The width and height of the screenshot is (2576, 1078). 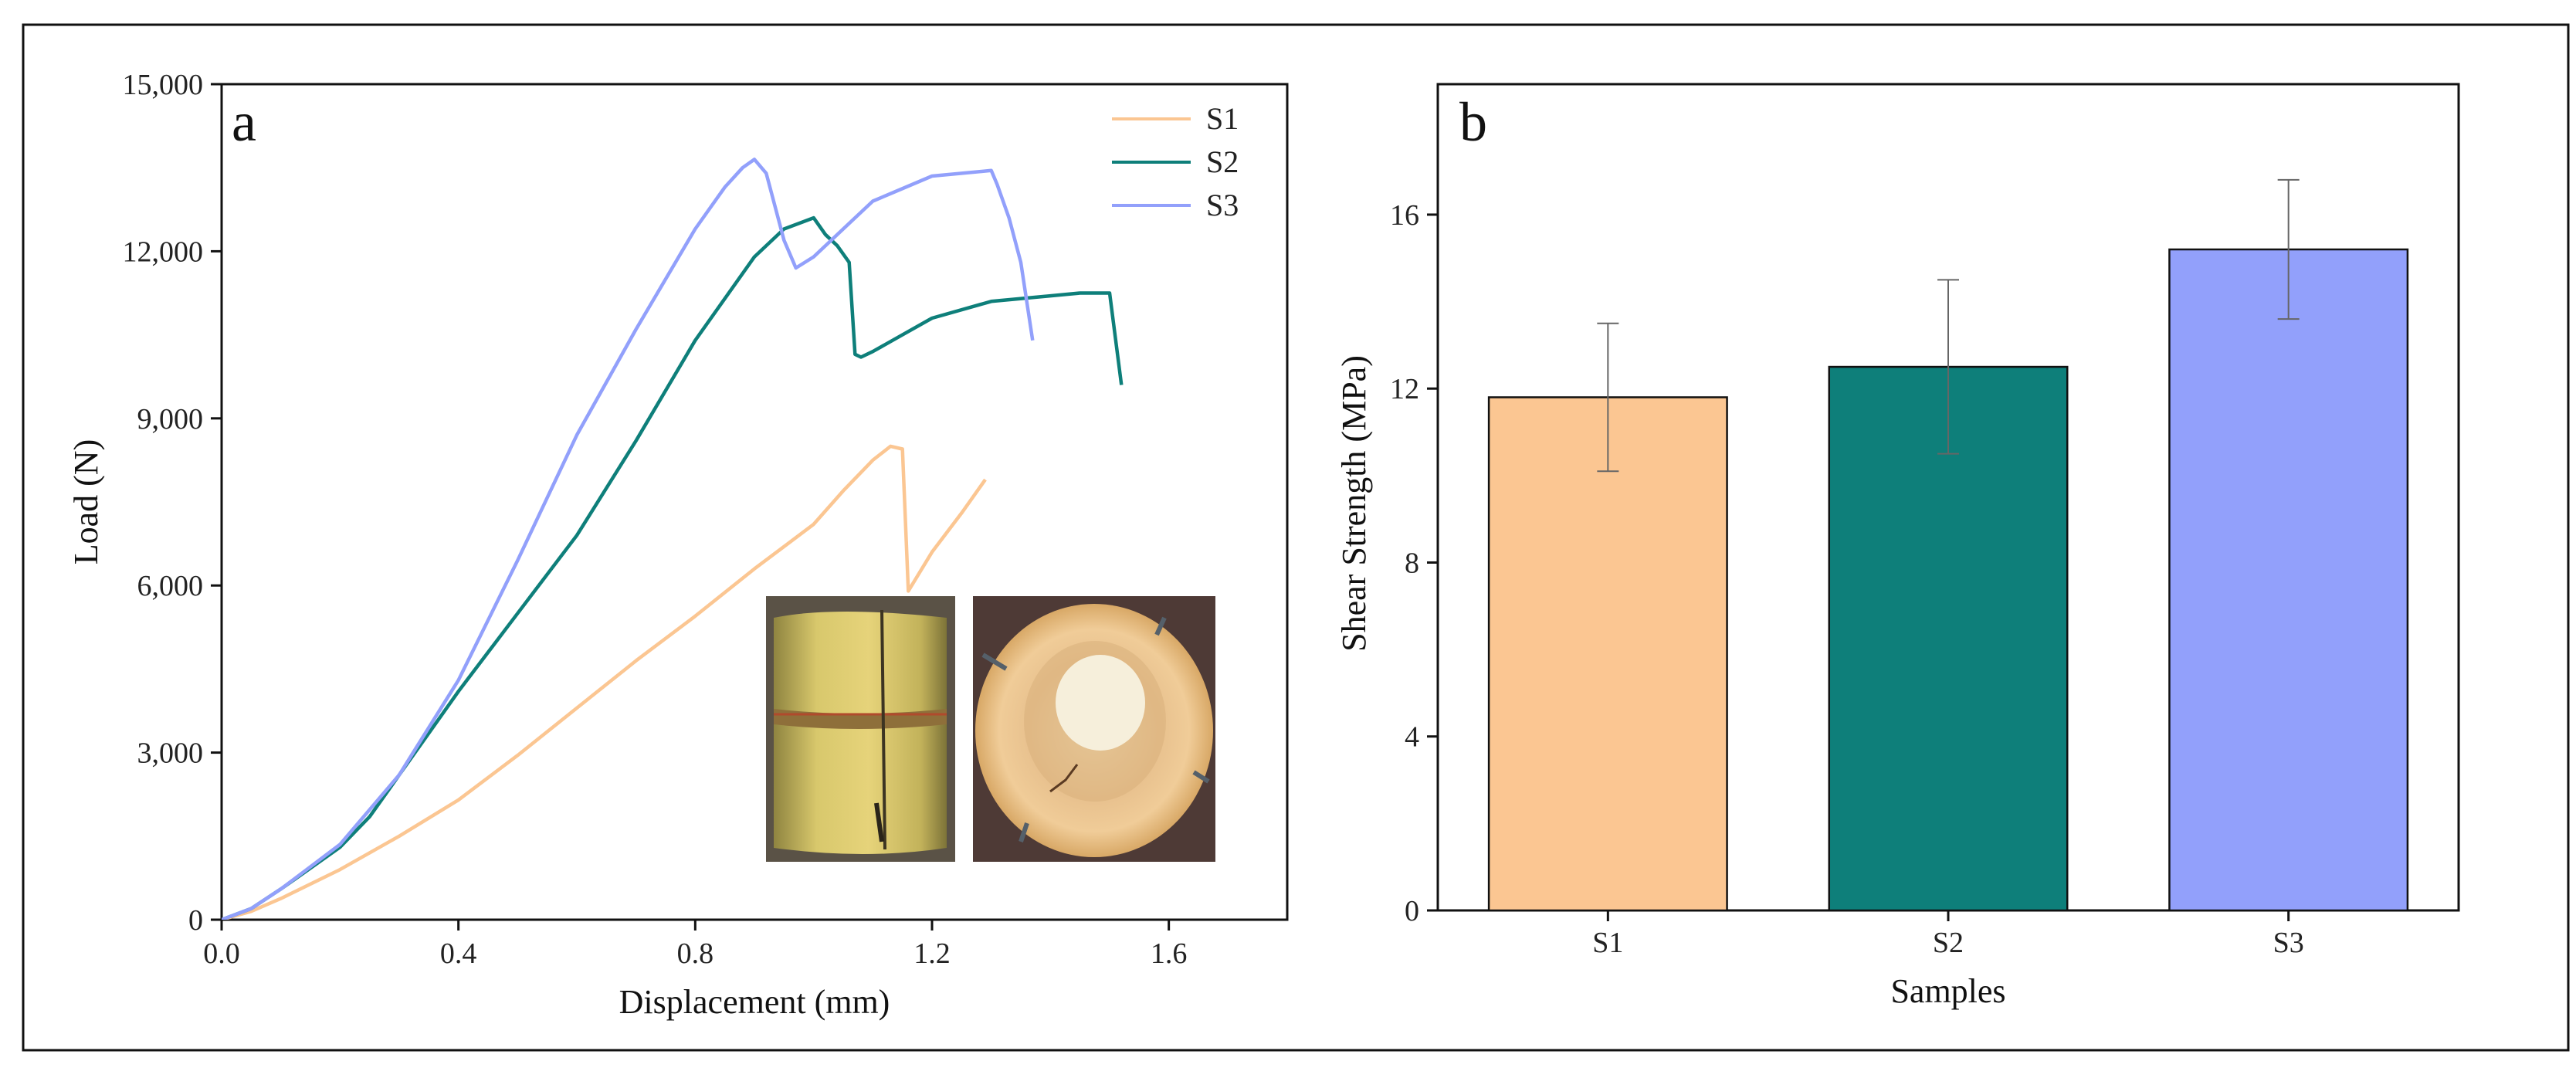 I want to click on x-tick-label-b: S2, so click(x=1948, y=943).